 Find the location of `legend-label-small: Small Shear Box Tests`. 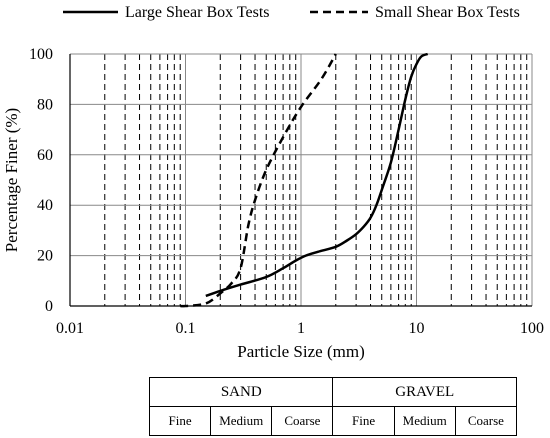

legend-label-small: Small Shear Box Tests is located at coordinates (447, 12).